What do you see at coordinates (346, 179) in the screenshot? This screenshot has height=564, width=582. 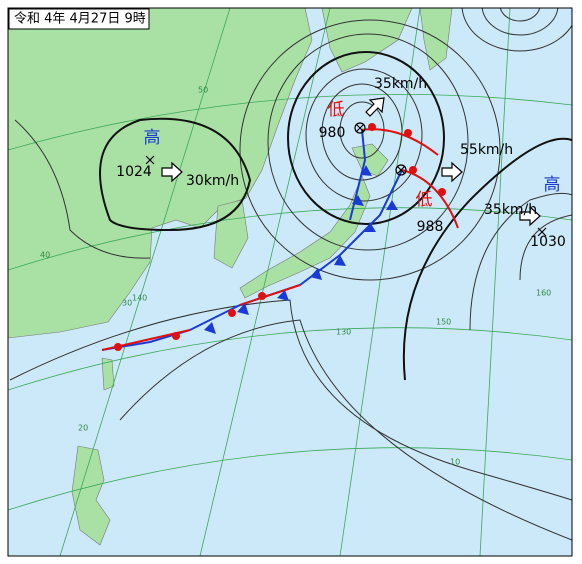 I see `centers` at bounding box center [346, 179].